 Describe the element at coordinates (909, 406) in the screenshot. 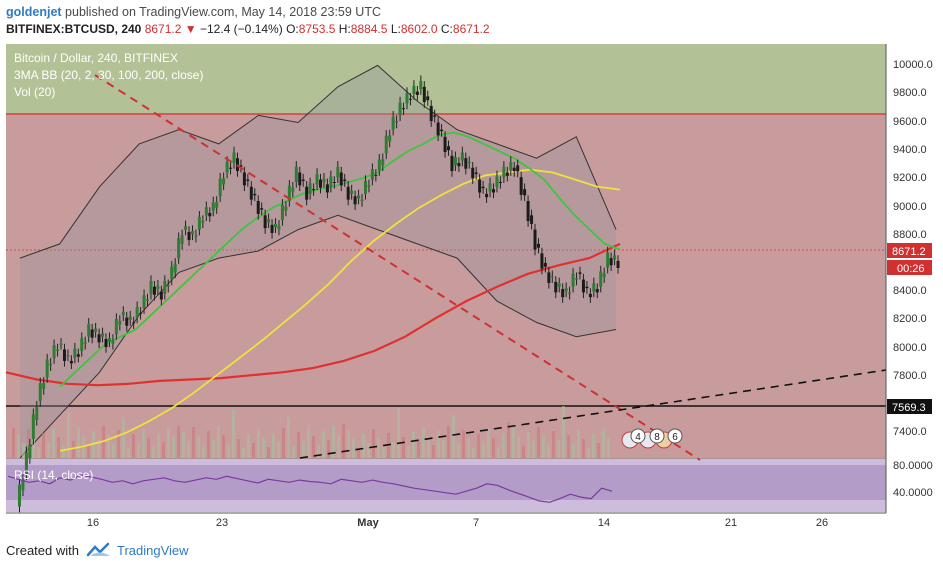

I see `level-label-box` at that location.